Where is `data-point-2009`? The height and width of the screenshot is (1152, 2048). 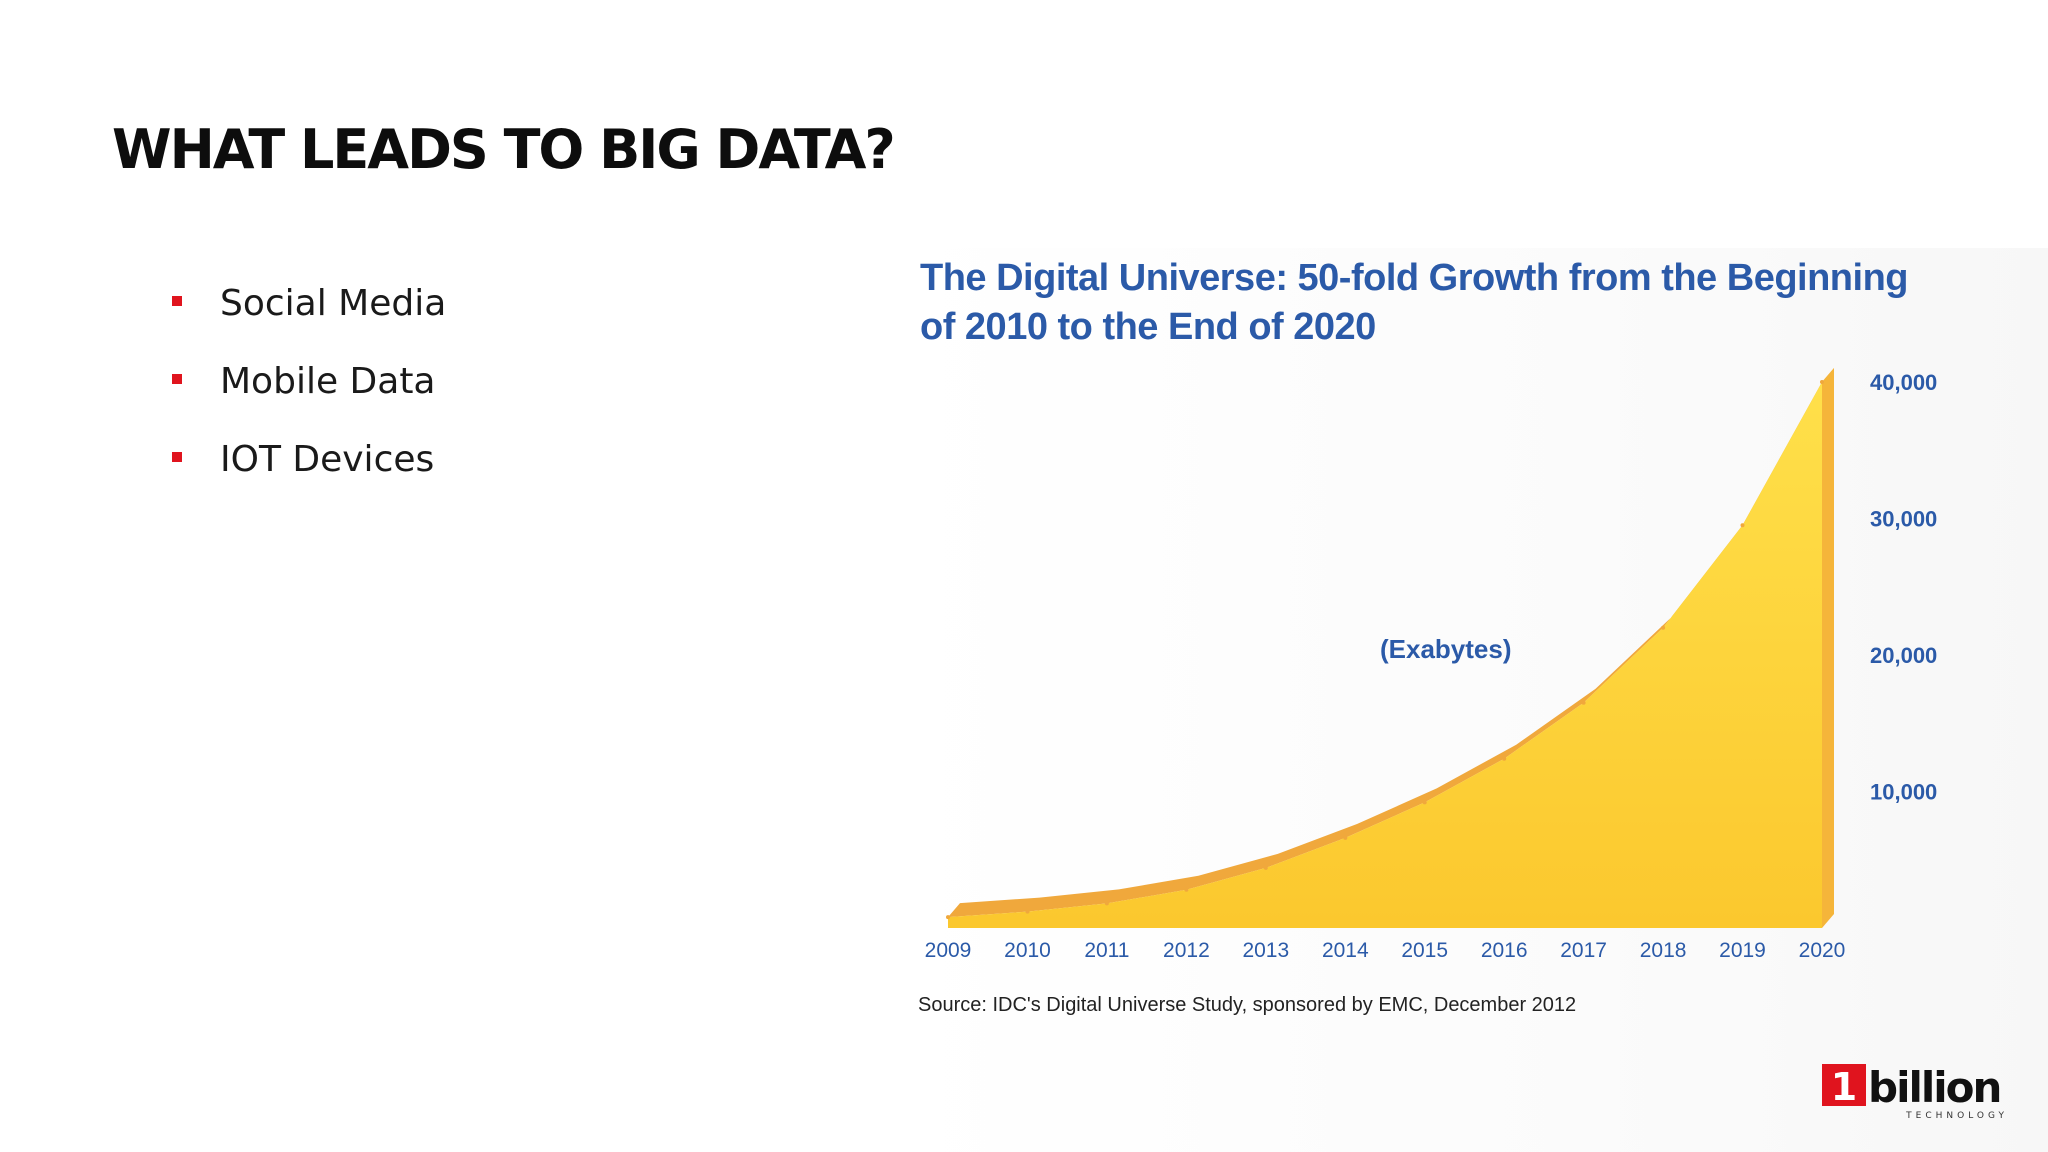 data-point-2009 is located at coordinates (948, 917).